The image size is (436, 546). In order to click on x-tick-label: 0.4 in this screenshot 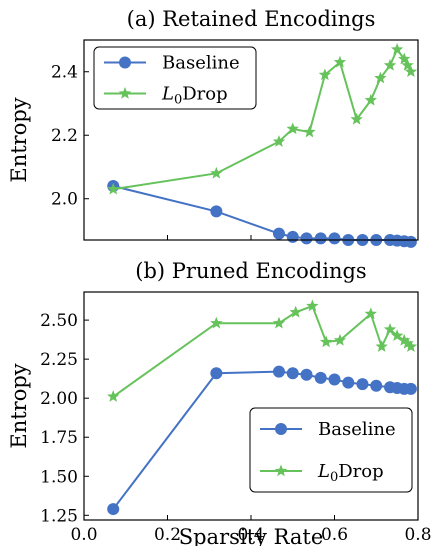, I will do `click(250, 535)`.